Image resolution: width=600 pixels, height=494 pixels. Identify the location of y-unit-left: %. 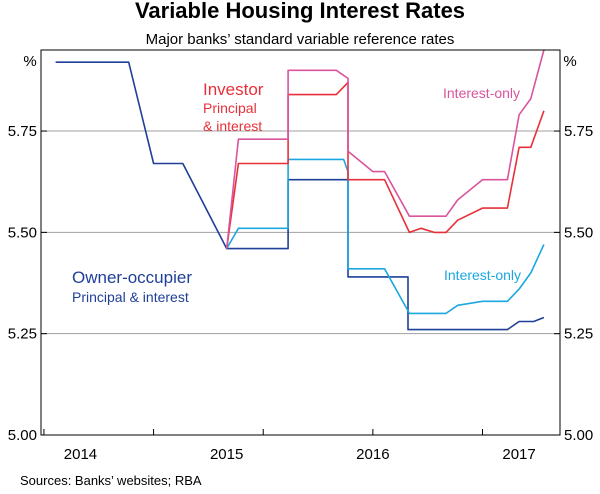
(29, 61).